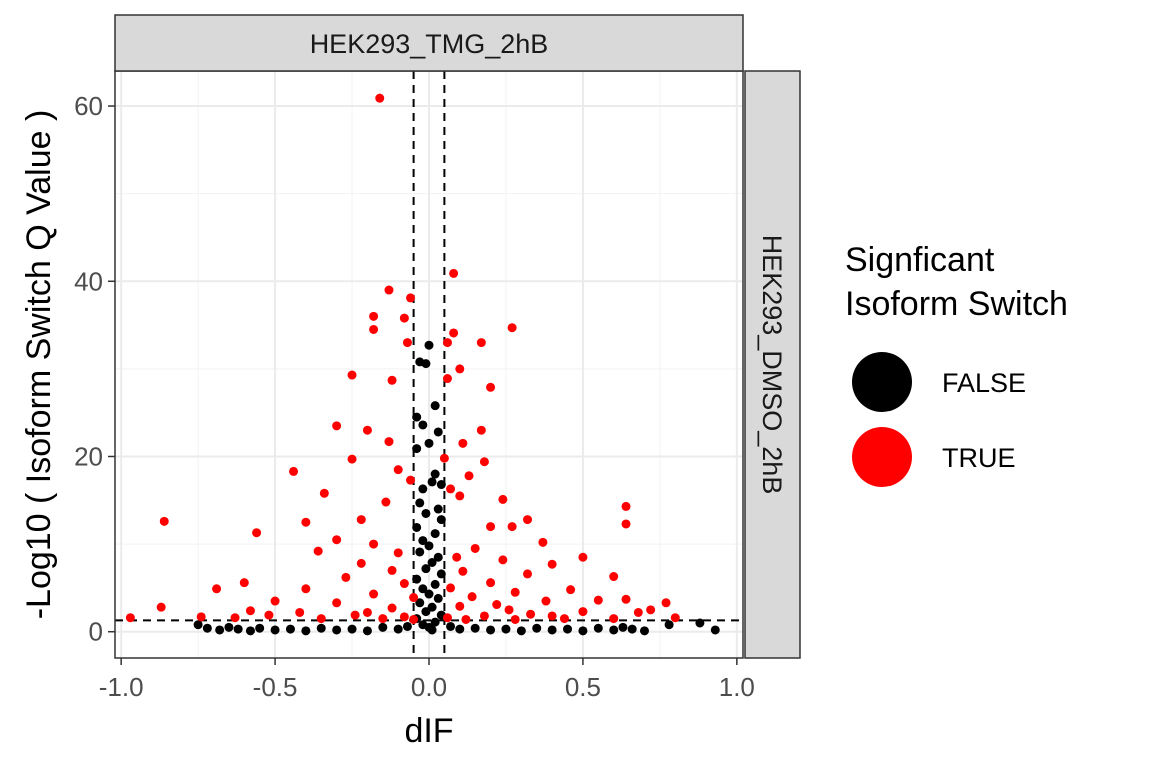  What do you see at coordinates (429, 687) in the screenshot?
I see `x-tick-label: 0.0` at bounding box center [429, 687].